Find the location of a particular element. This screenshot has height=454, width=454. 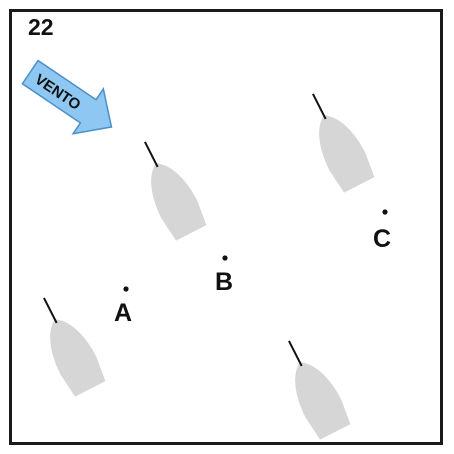

wind-arrow-icon: VENTO is located at coordinates (67, 97).